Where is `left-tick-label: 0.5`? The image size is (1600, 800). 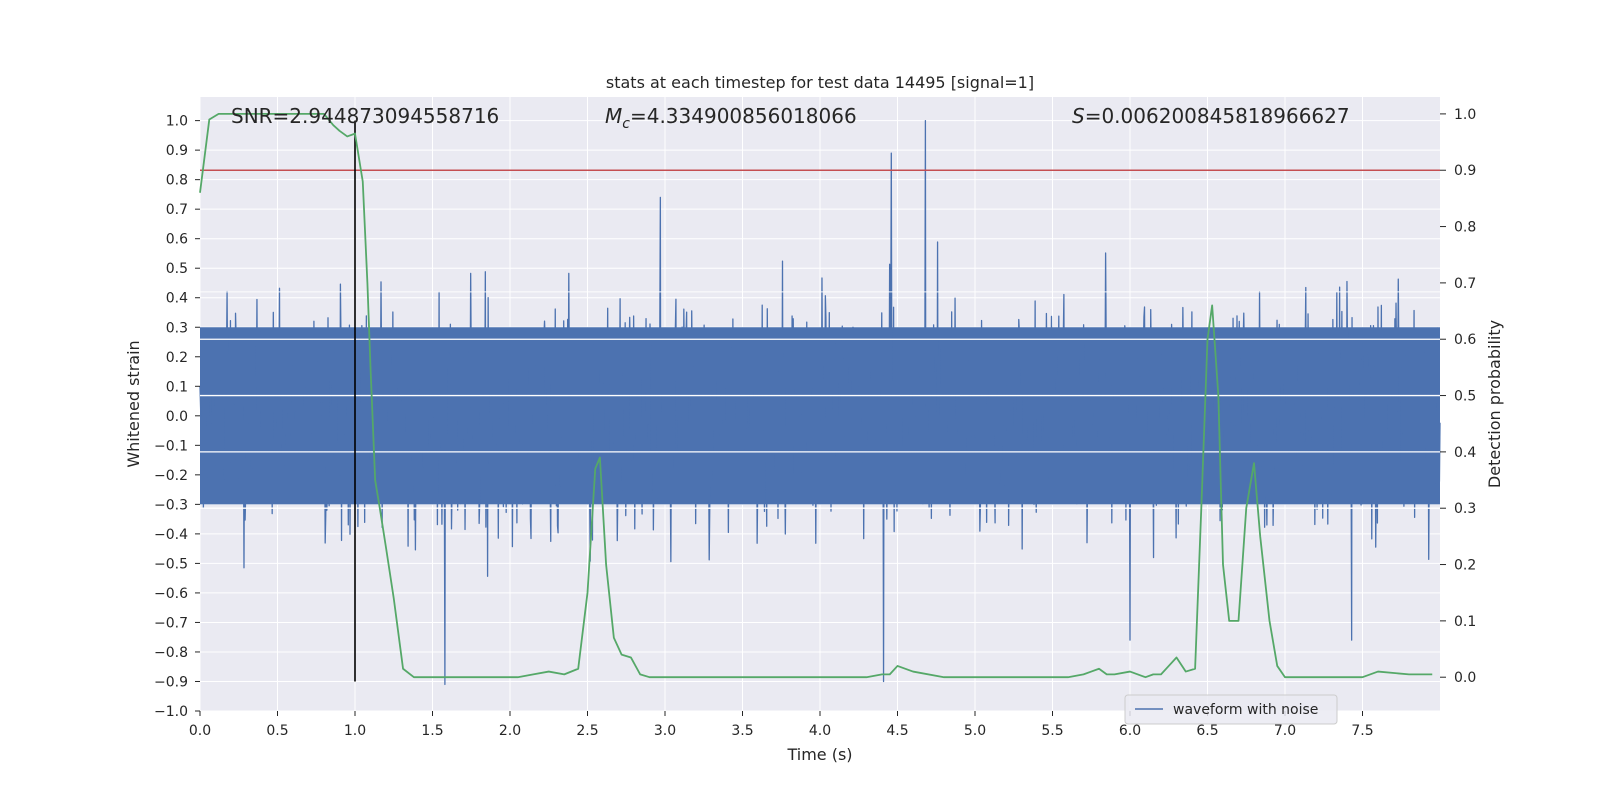 left-tick-label: 0.5 is located at coordinates (177, 269).